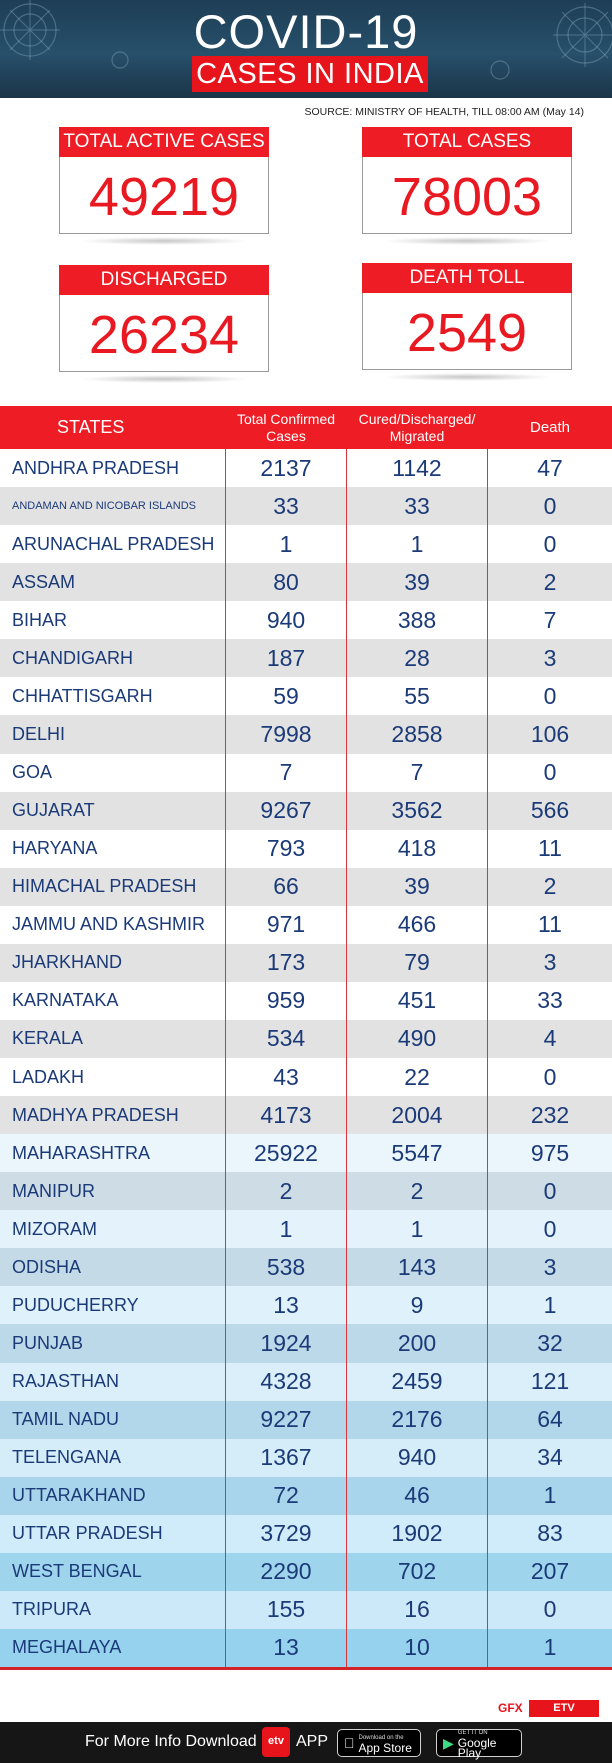  I want to click on state-name: DELHI, so click(39, 733).